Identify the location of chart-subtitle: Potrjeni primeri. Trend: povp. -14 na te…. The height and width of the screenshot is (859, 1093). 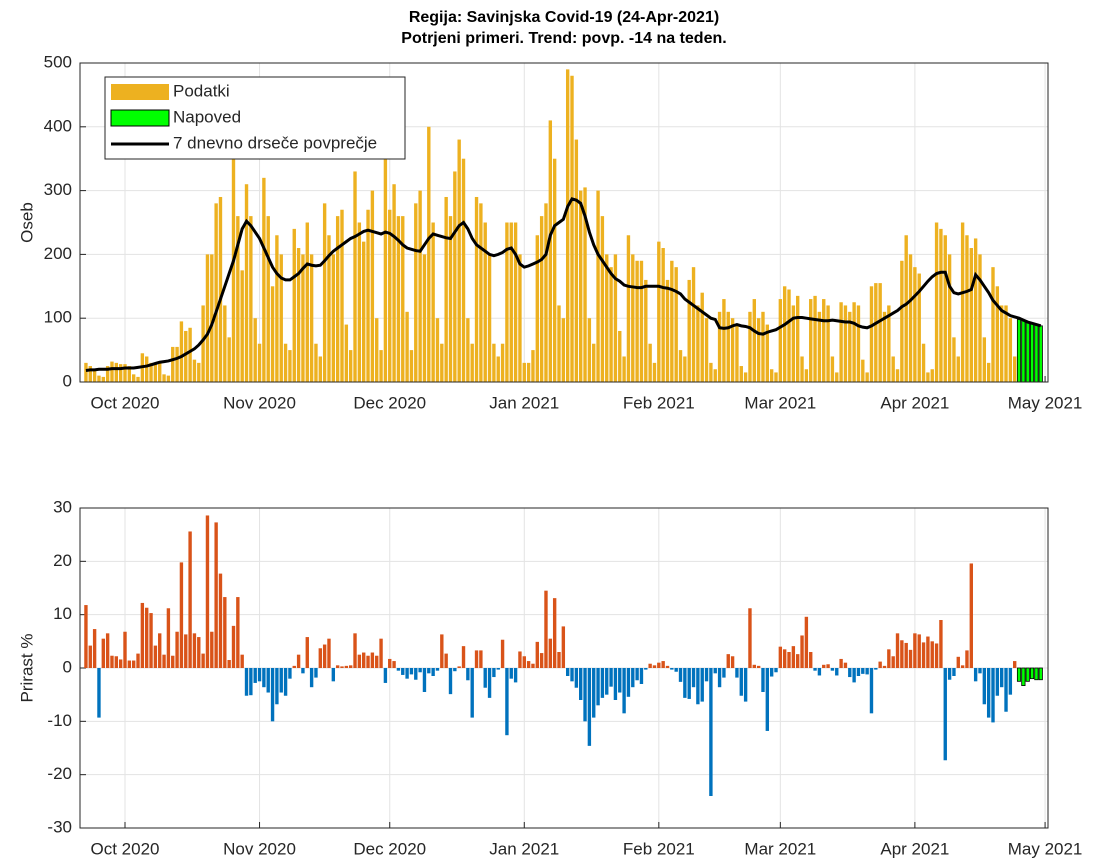
(563, 38).